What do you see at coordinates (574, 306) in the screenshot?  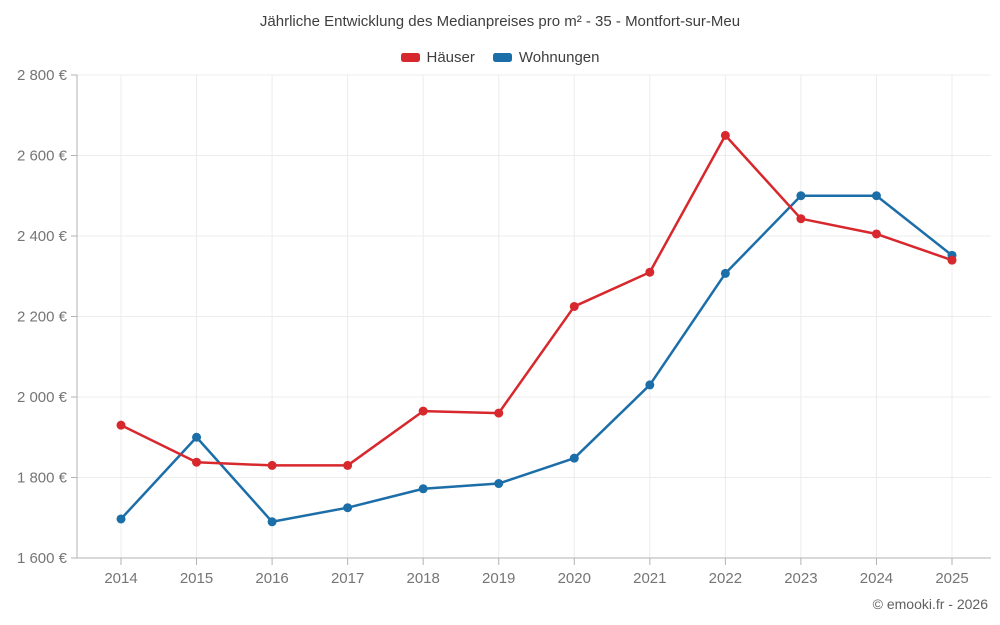 I see `point-haeuser-2020` at bounding box center [574, 306].